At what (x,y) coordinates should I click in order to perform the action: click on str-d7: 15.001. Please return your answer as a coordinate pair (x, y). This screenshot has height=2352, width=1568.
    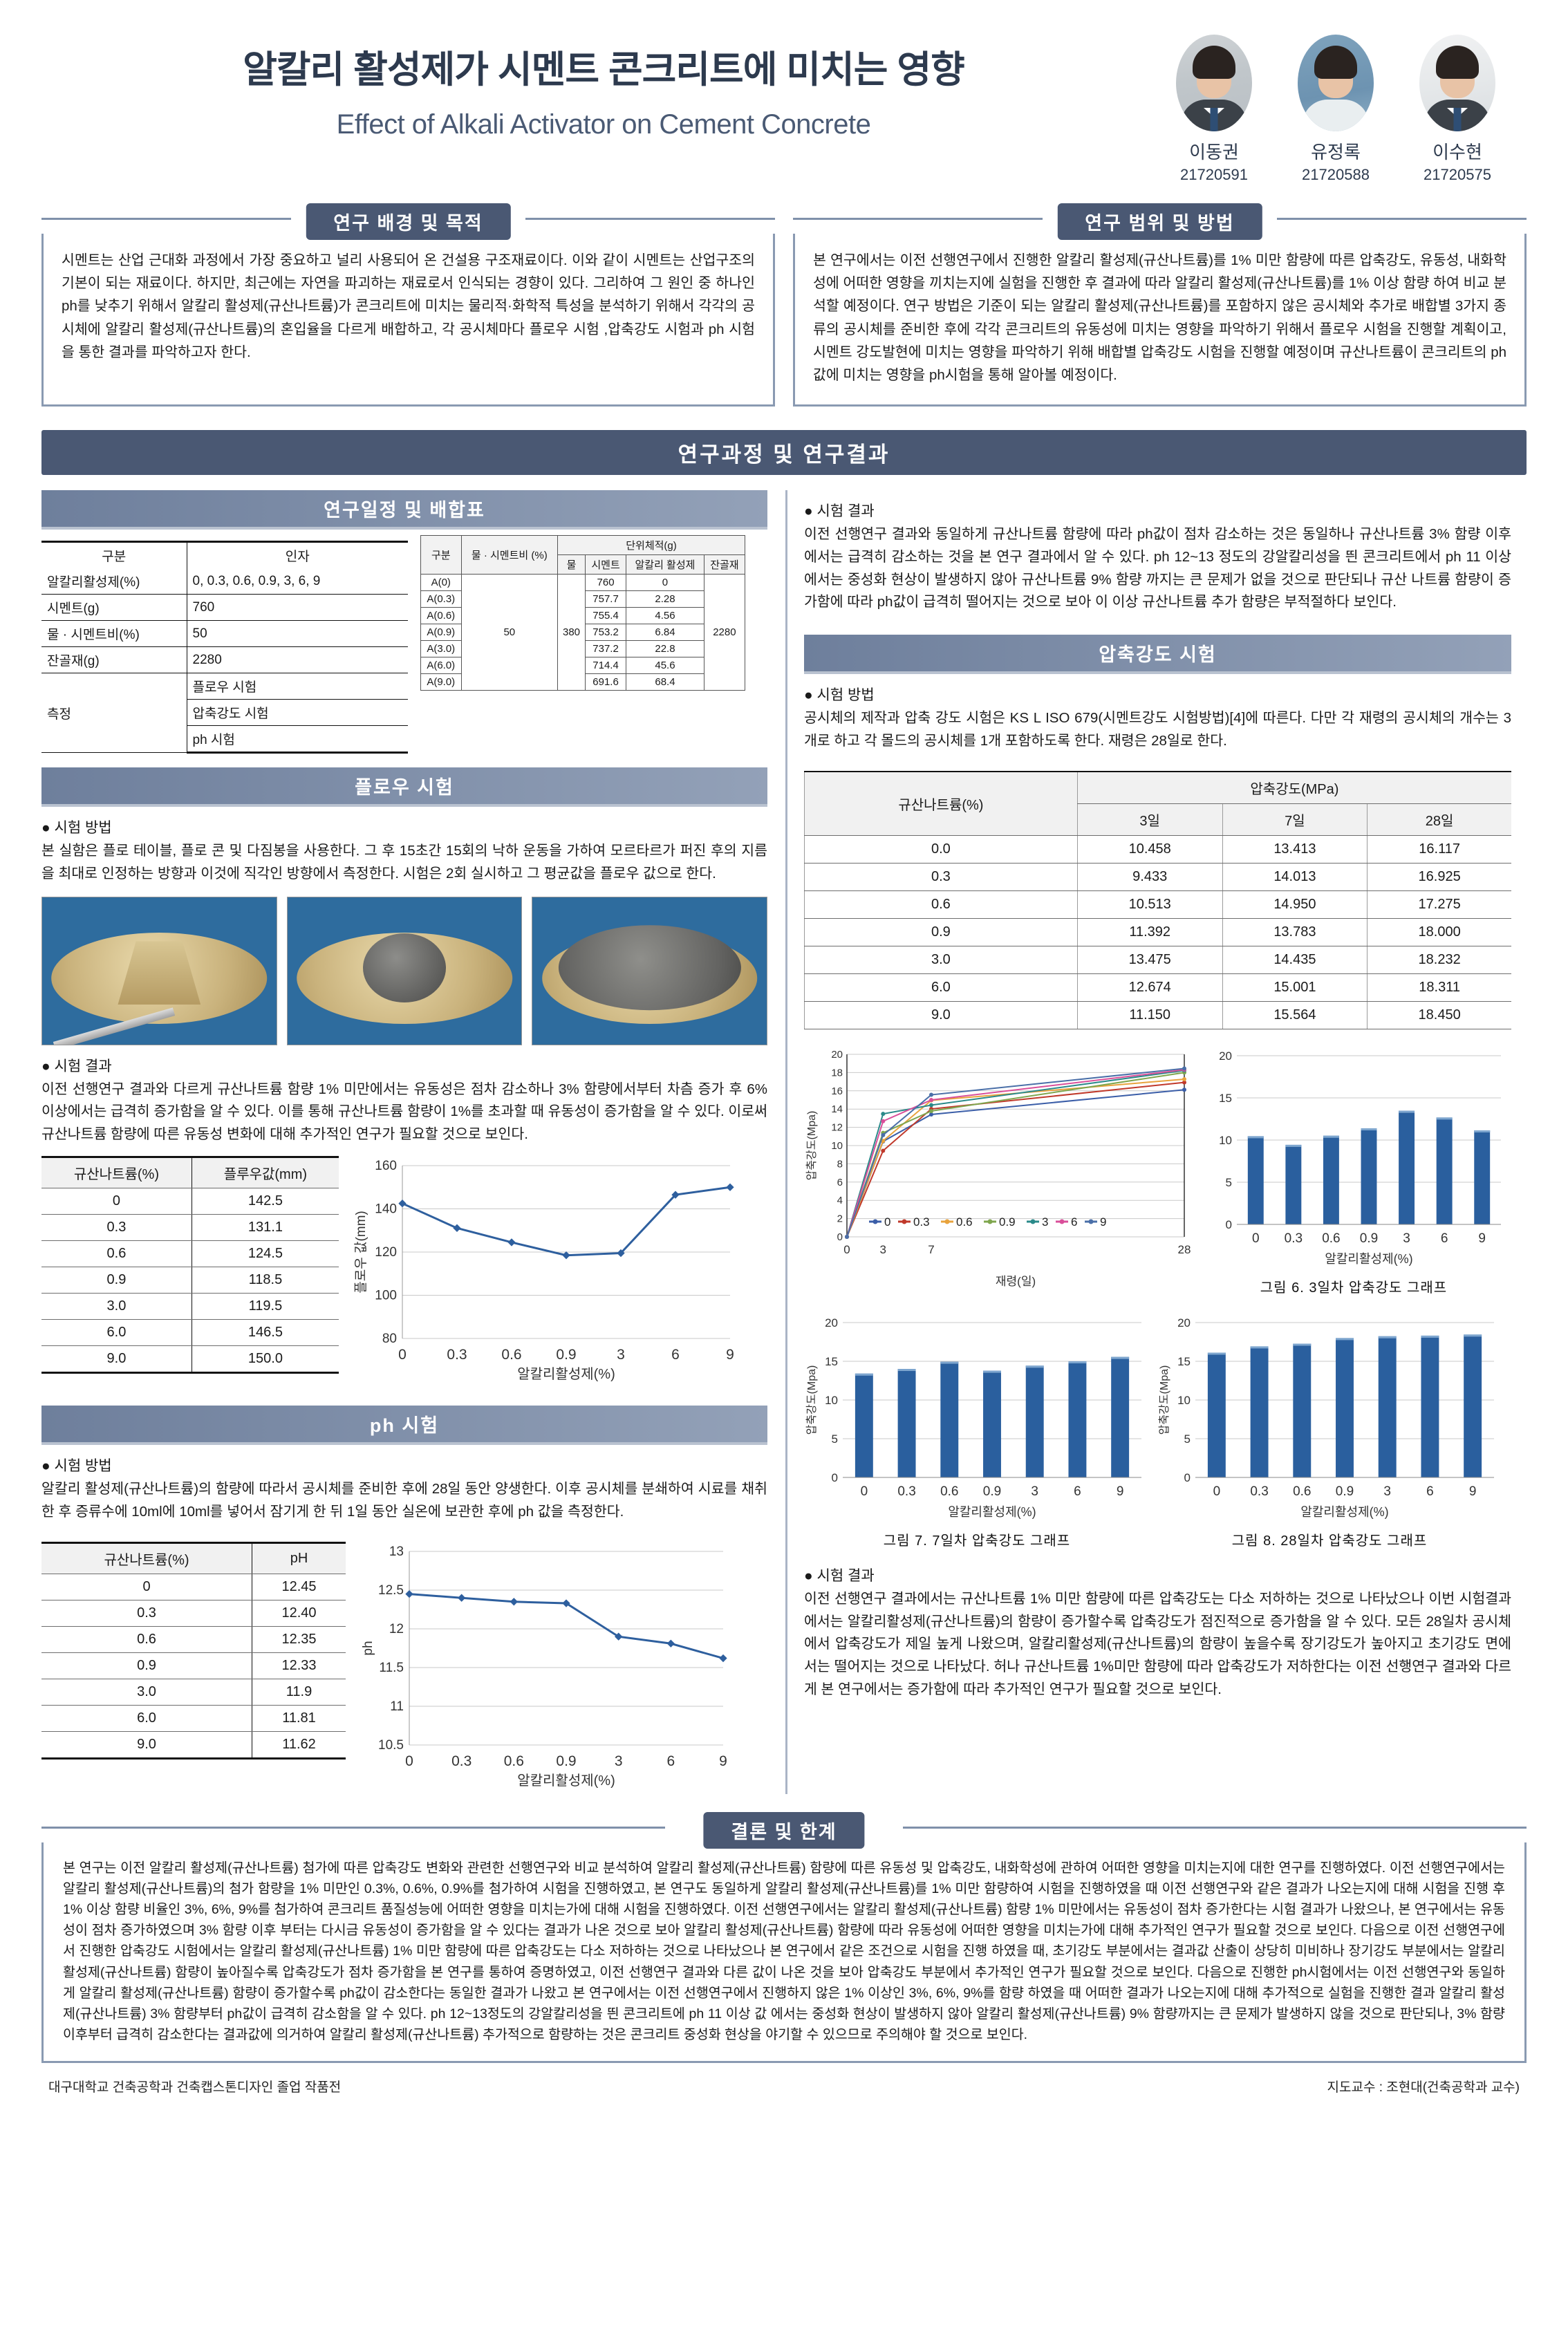
    Looking at the image, I should click on (1295, 987).